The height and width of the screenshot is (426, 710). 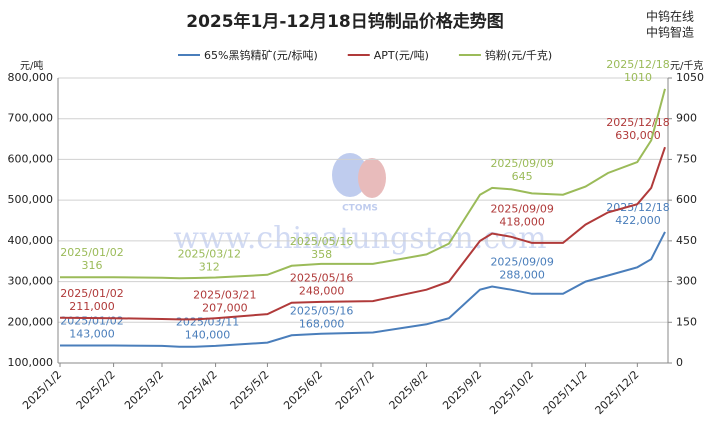 What do you see at coordinates (522, 176) in the screenshot?
I see `annotation-value: 645` at bounding box center [522, 176].